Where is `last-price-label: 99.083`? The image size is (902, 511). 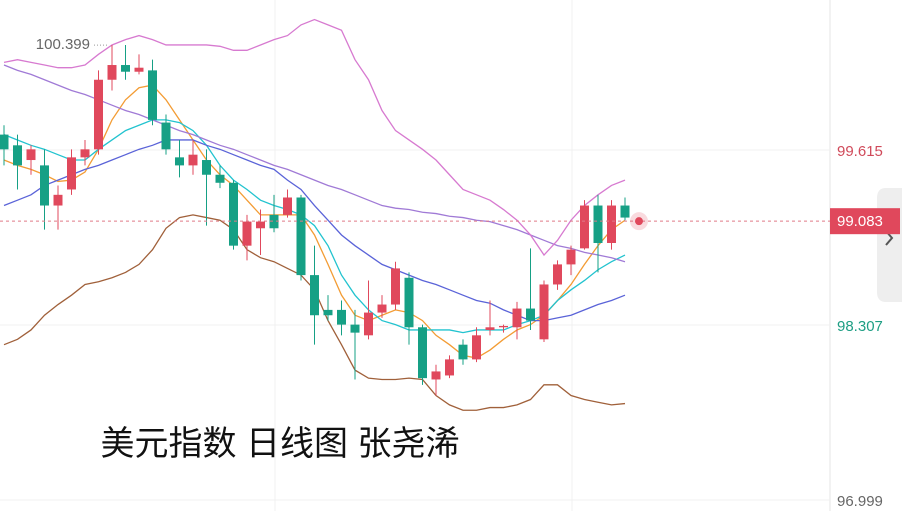 last-price-label: 99.083 is located at coordinates (860, 221).